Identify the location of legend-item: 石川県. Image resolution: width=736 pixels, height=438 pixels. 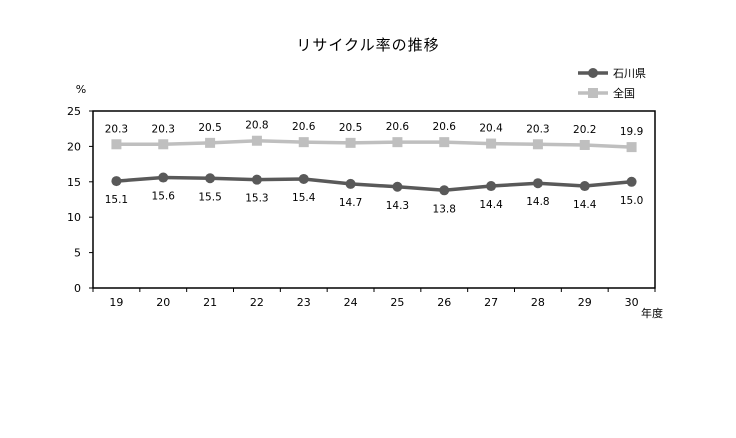
(612, 73).